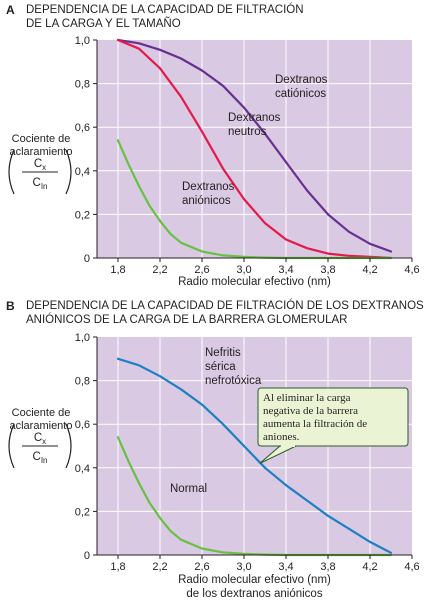 This screenshot has height=601, width=445. Describe the element at coordinates (327, 567) in the screenshot. I see `x-tick-label-b-5: 3,8` at that location.